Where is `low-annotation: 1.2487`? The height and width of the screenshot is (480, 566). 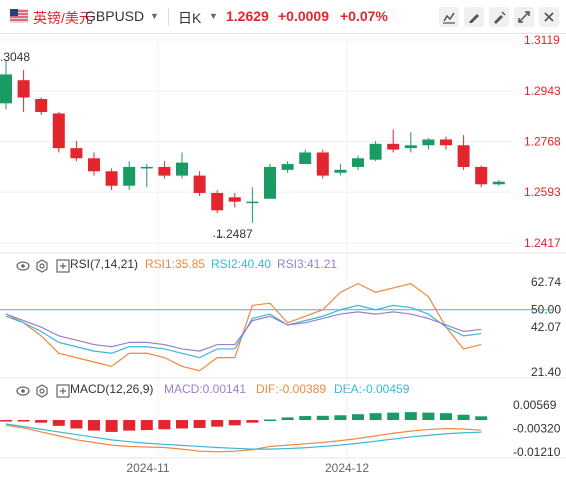 low-annotation: 1.2487 is located at coordinates (234, 234).